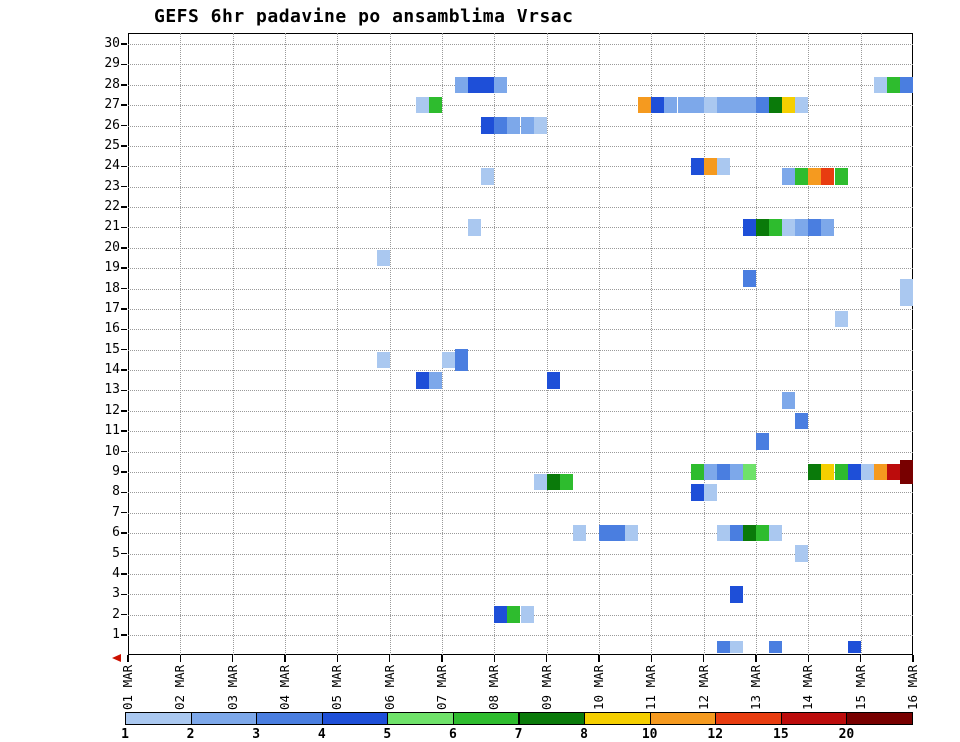 The image size is (960, 742). Describe the element at coordinates (389, 687) in the screenshot. I see `x-axis-date-label: 06 MAR` at that location.